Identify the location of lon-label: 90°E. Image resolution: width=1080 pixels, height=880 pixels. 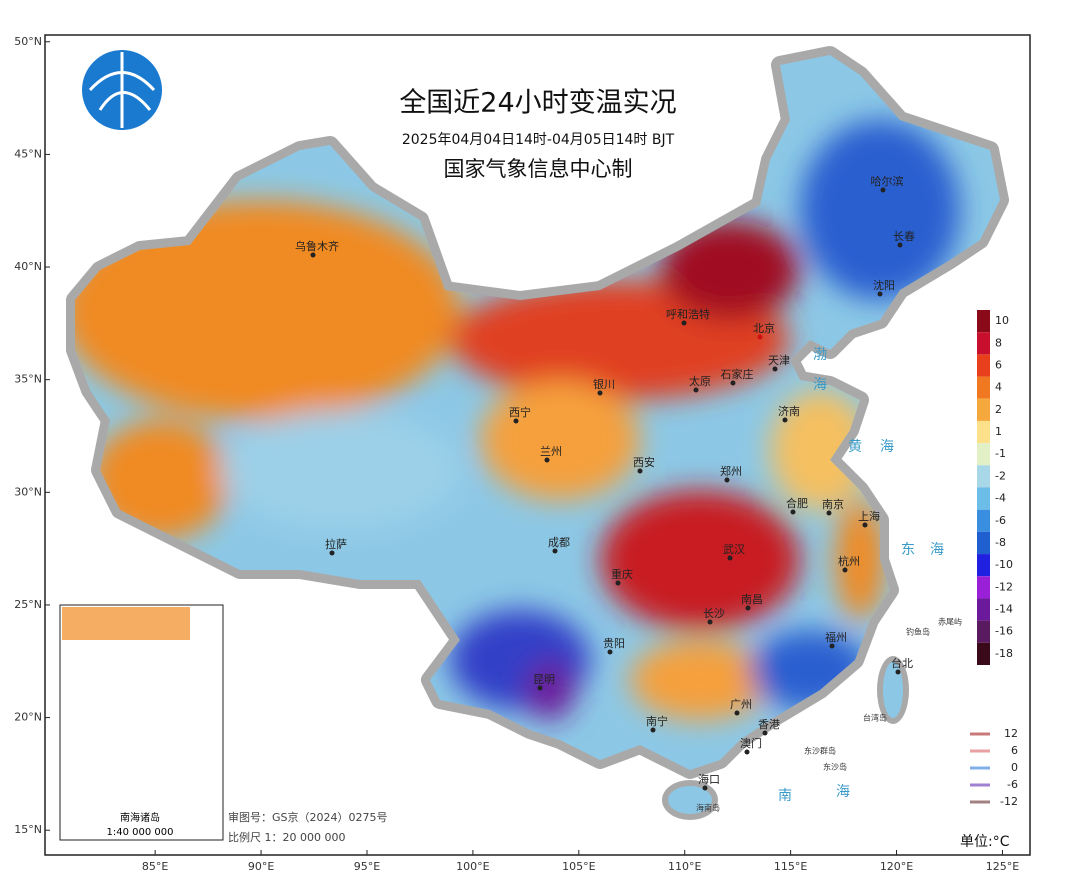
(261, 866).